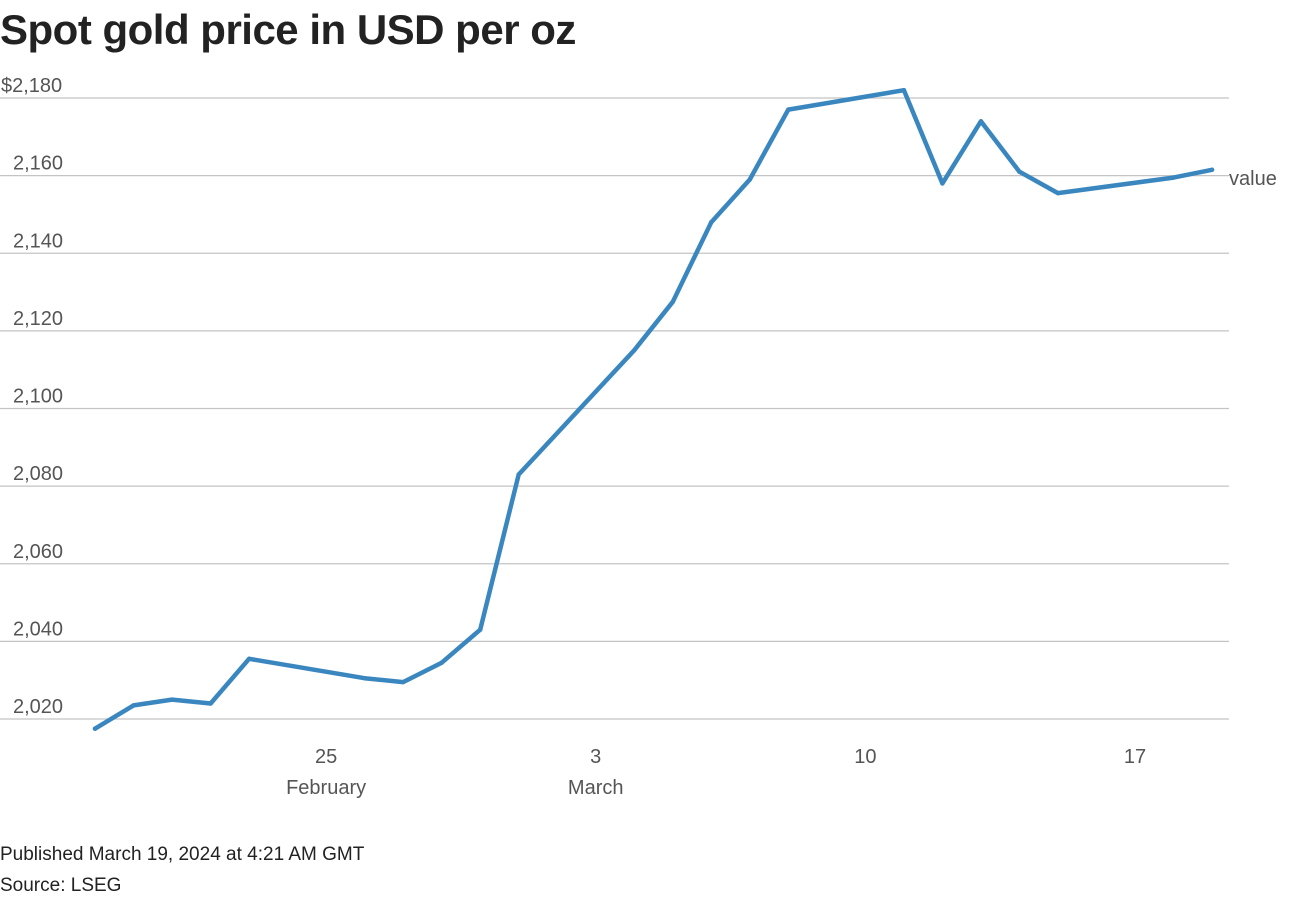 Image resolution: width=1293 pixels, height=900 pixels. Describe the element at coordinates (38, 707) in the screenshot. I see `y-tick-label: 2,020` at that location.